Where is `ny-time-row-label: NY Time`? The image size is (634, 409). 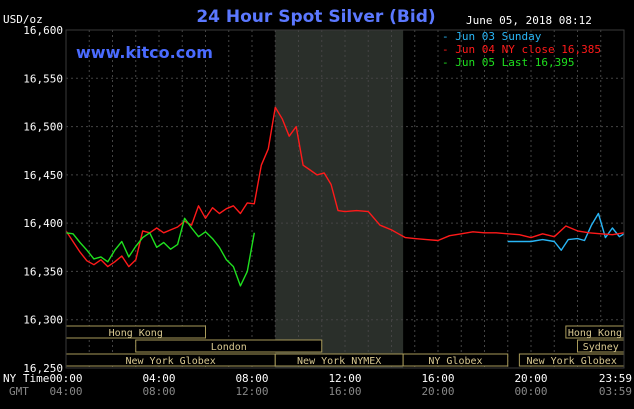
ny-time-row-label: NY Time is located at coordinates (26, 378).